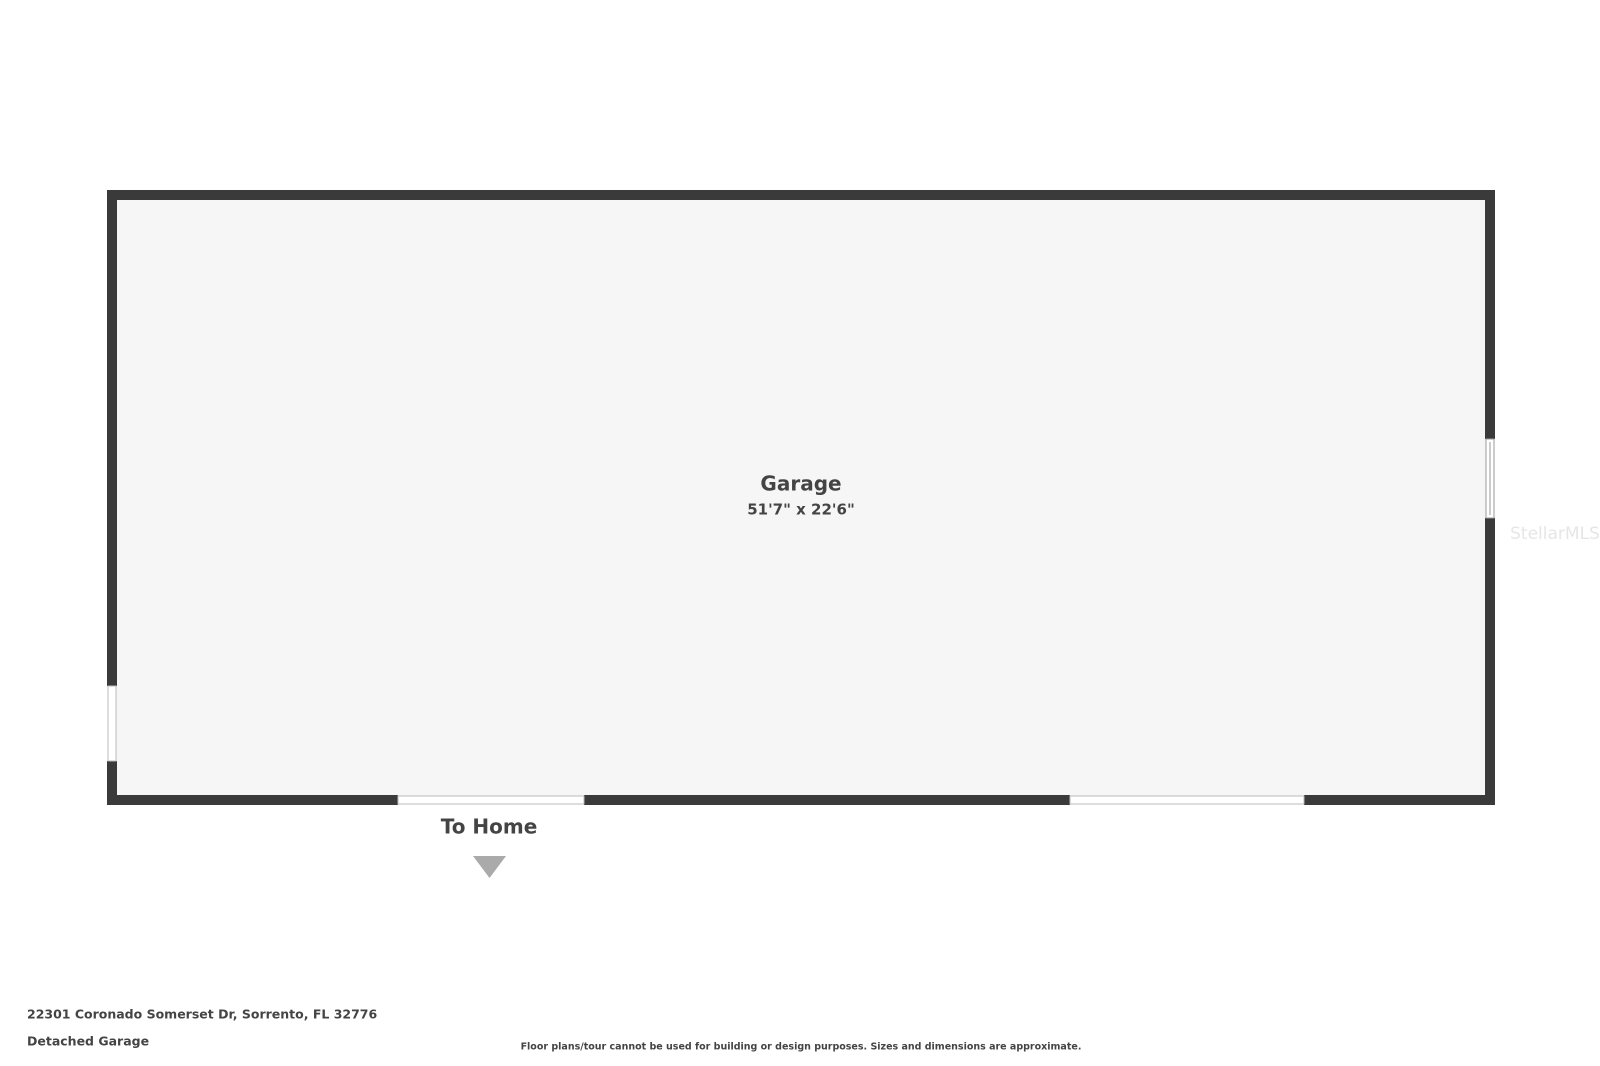 Image resolution: width=1600 pixels, height=1066 pixels. I want to click on exit-label: To Home, so click(489, 827).